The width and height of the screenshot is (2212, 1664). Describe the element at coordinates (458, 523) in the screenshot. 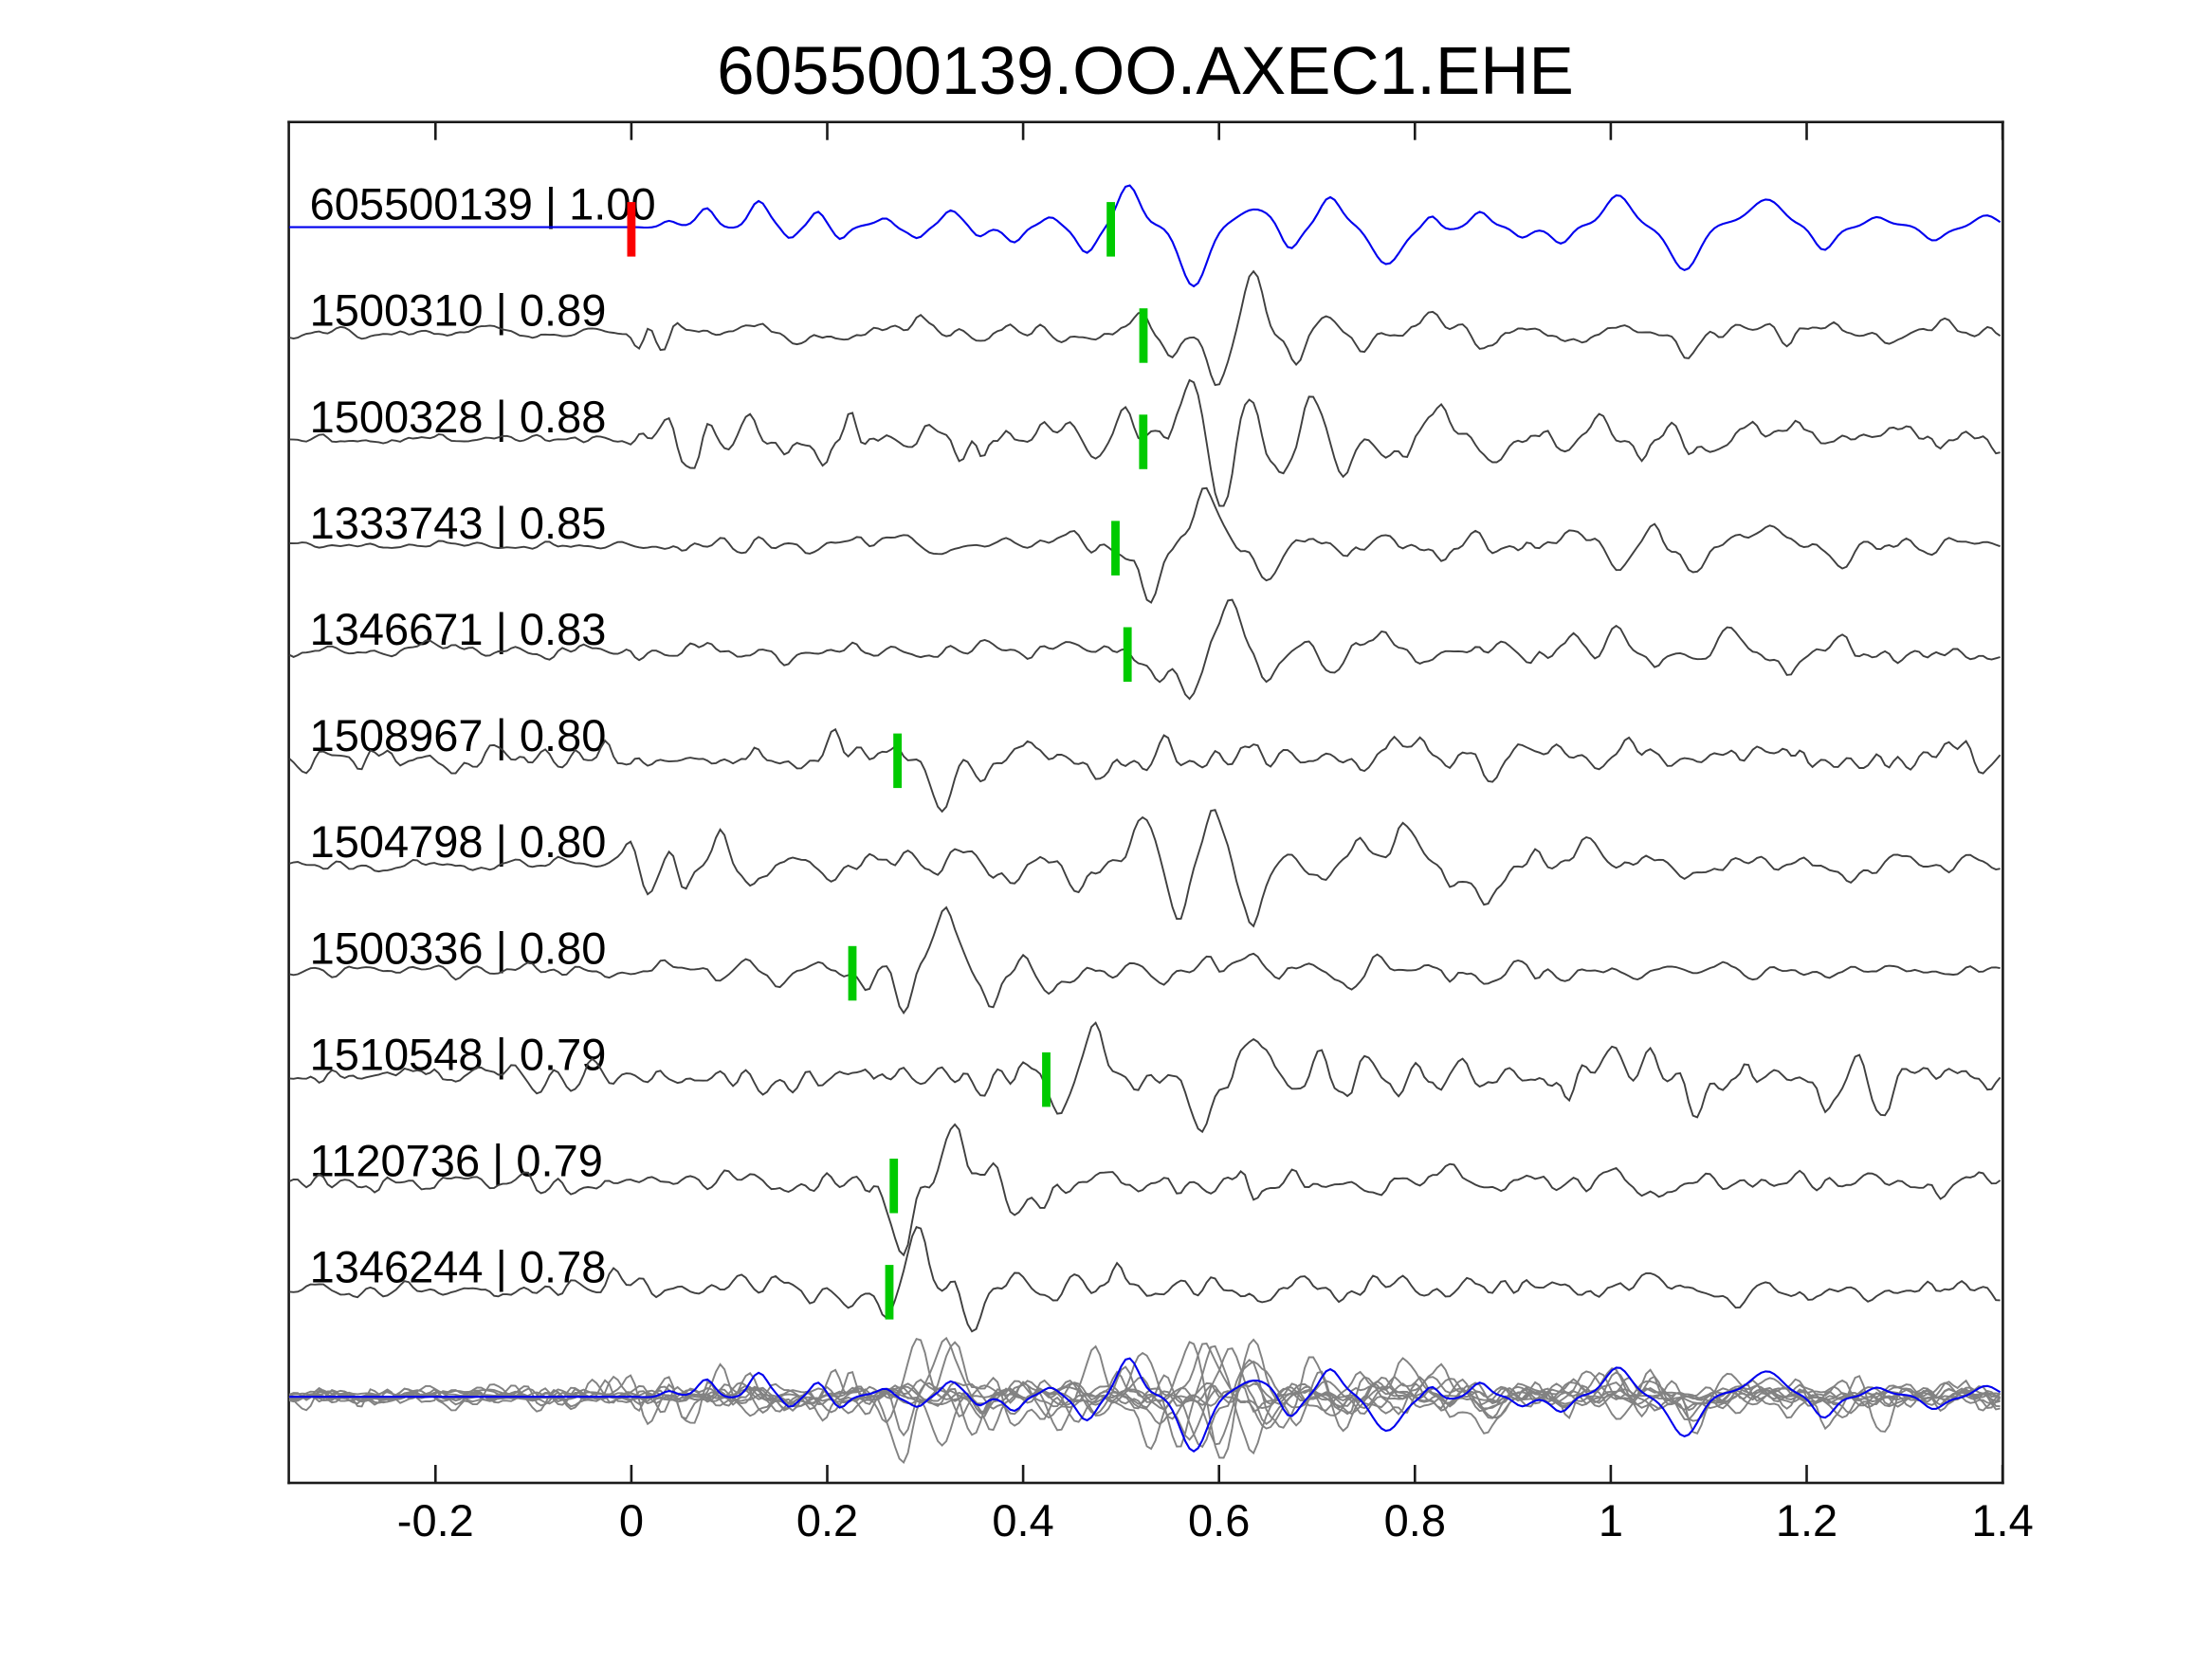

I see `svg-text: 1333743 | 0.85` at that location.